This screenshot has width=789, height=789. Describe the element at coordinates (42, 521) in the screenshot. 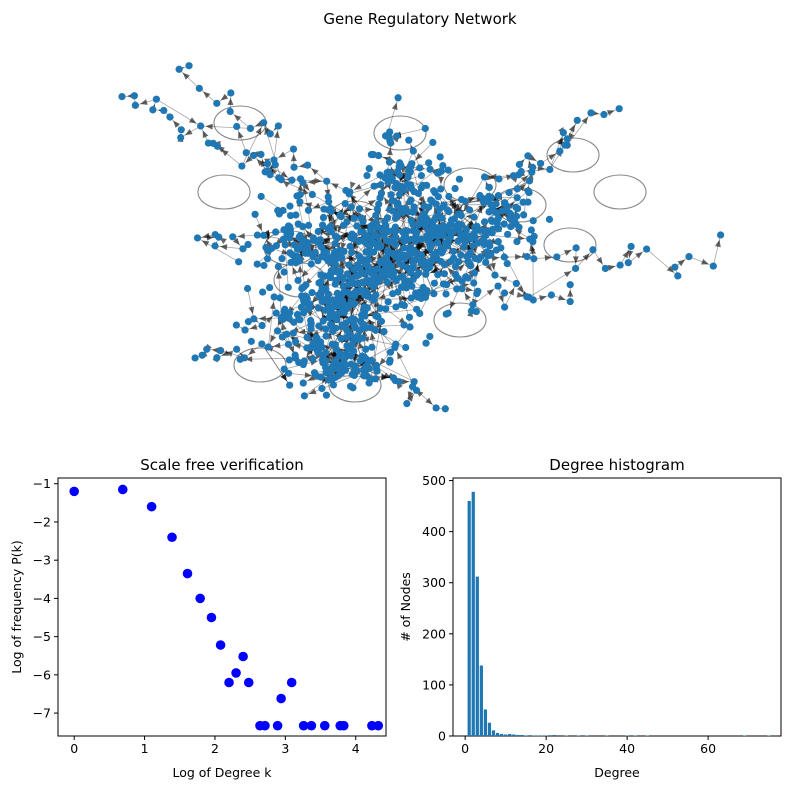

I see `scatter-y-tick-label: −2` at that location.